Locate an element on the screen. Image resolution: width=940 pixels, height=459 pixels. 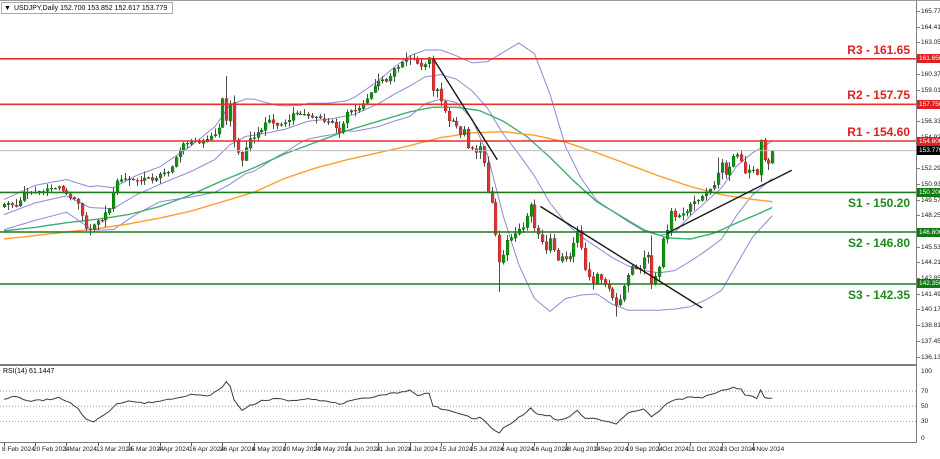
rsi-value-axis: 100 70 50 30 0 is located at coordinates (928, 404).